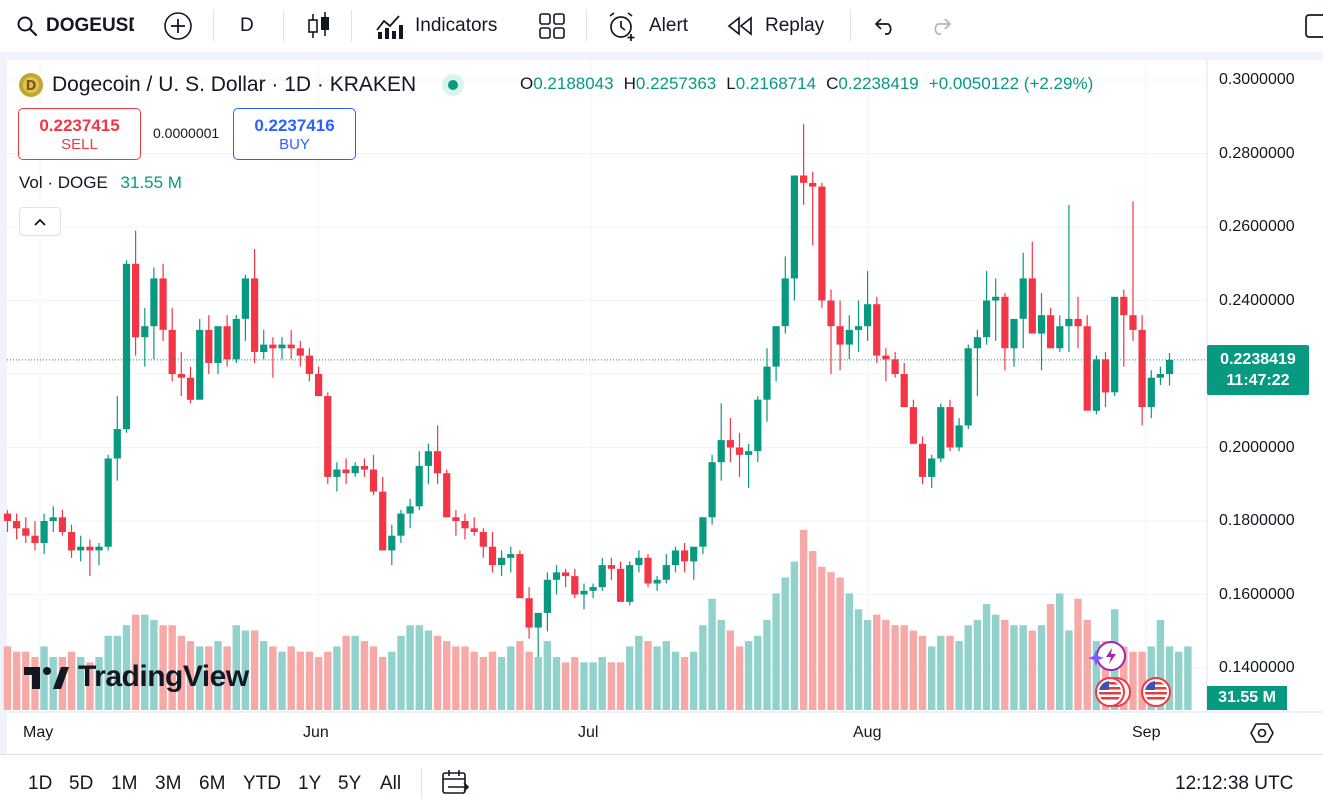 The height and width of the screenshot is (812, 1323). Describe the element at coordinates (1234, 783) in the screenshot. I see `utc-clock: 12:12:38 UTC` at that location.